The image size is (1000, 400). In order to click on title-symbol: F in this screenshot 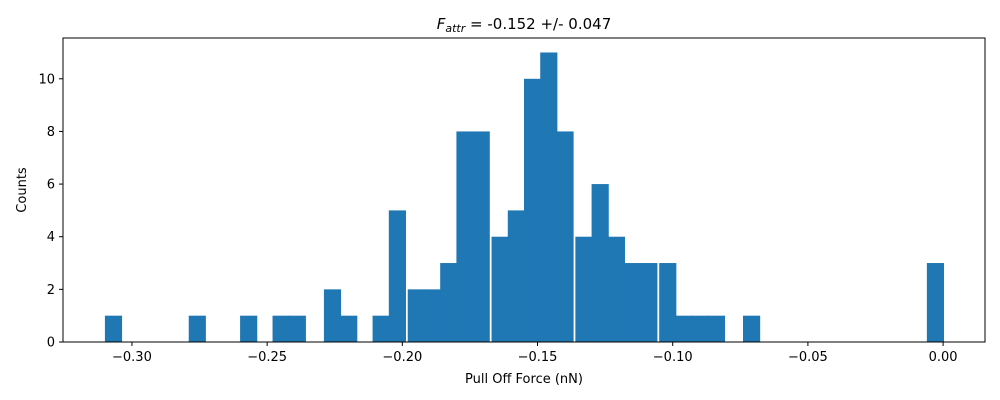, I will do `click(441, 24)`.